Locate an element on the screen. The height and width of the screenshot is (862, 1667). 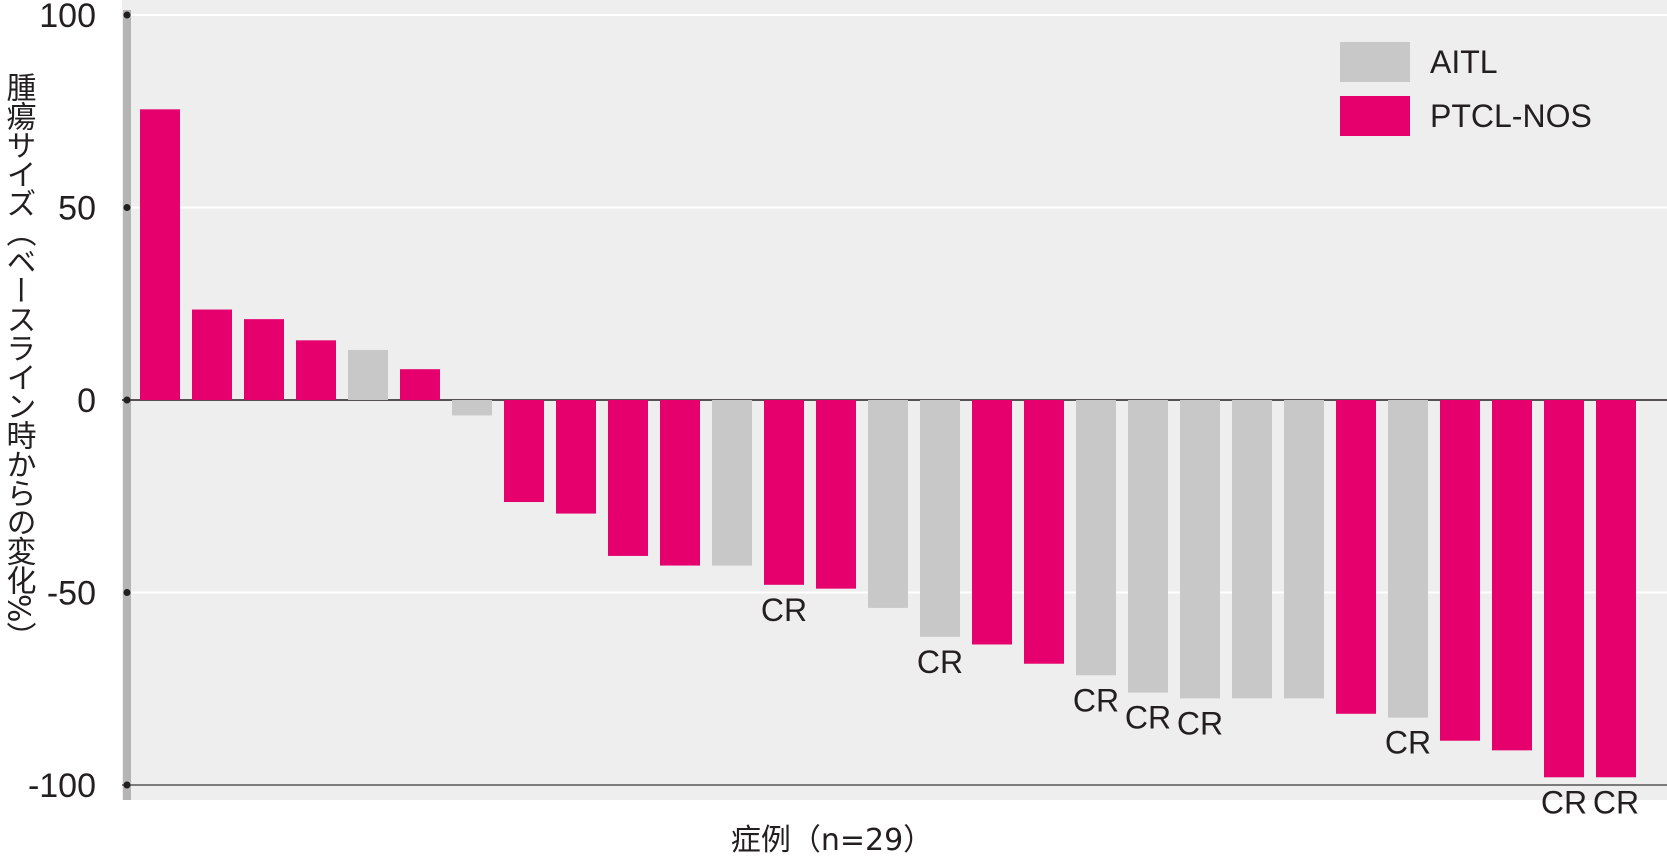
legend-label-ptcl-nos: PTCL-NOS is located at coordinates (1511, 116).